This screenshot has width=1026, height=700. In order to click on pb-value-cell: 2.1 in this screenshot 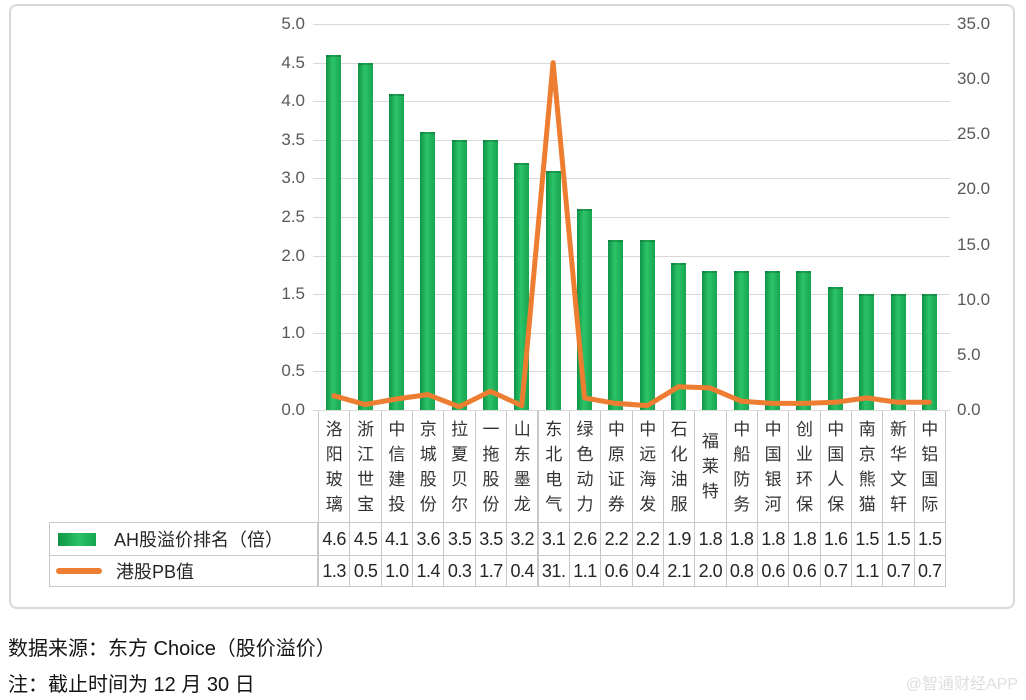, I will do `click(679, 571)`.